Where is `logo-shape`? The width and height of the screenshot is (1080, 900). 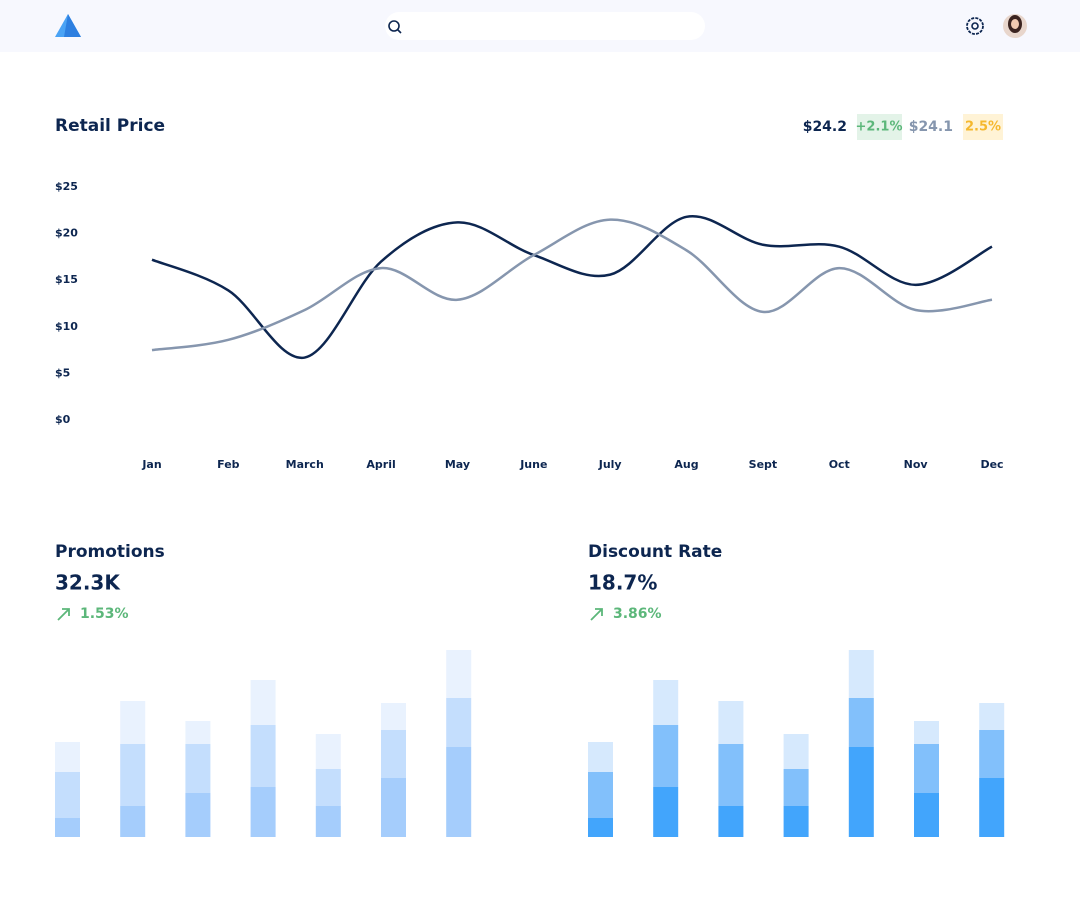
logo-shape is located at coordinates (72, 25).